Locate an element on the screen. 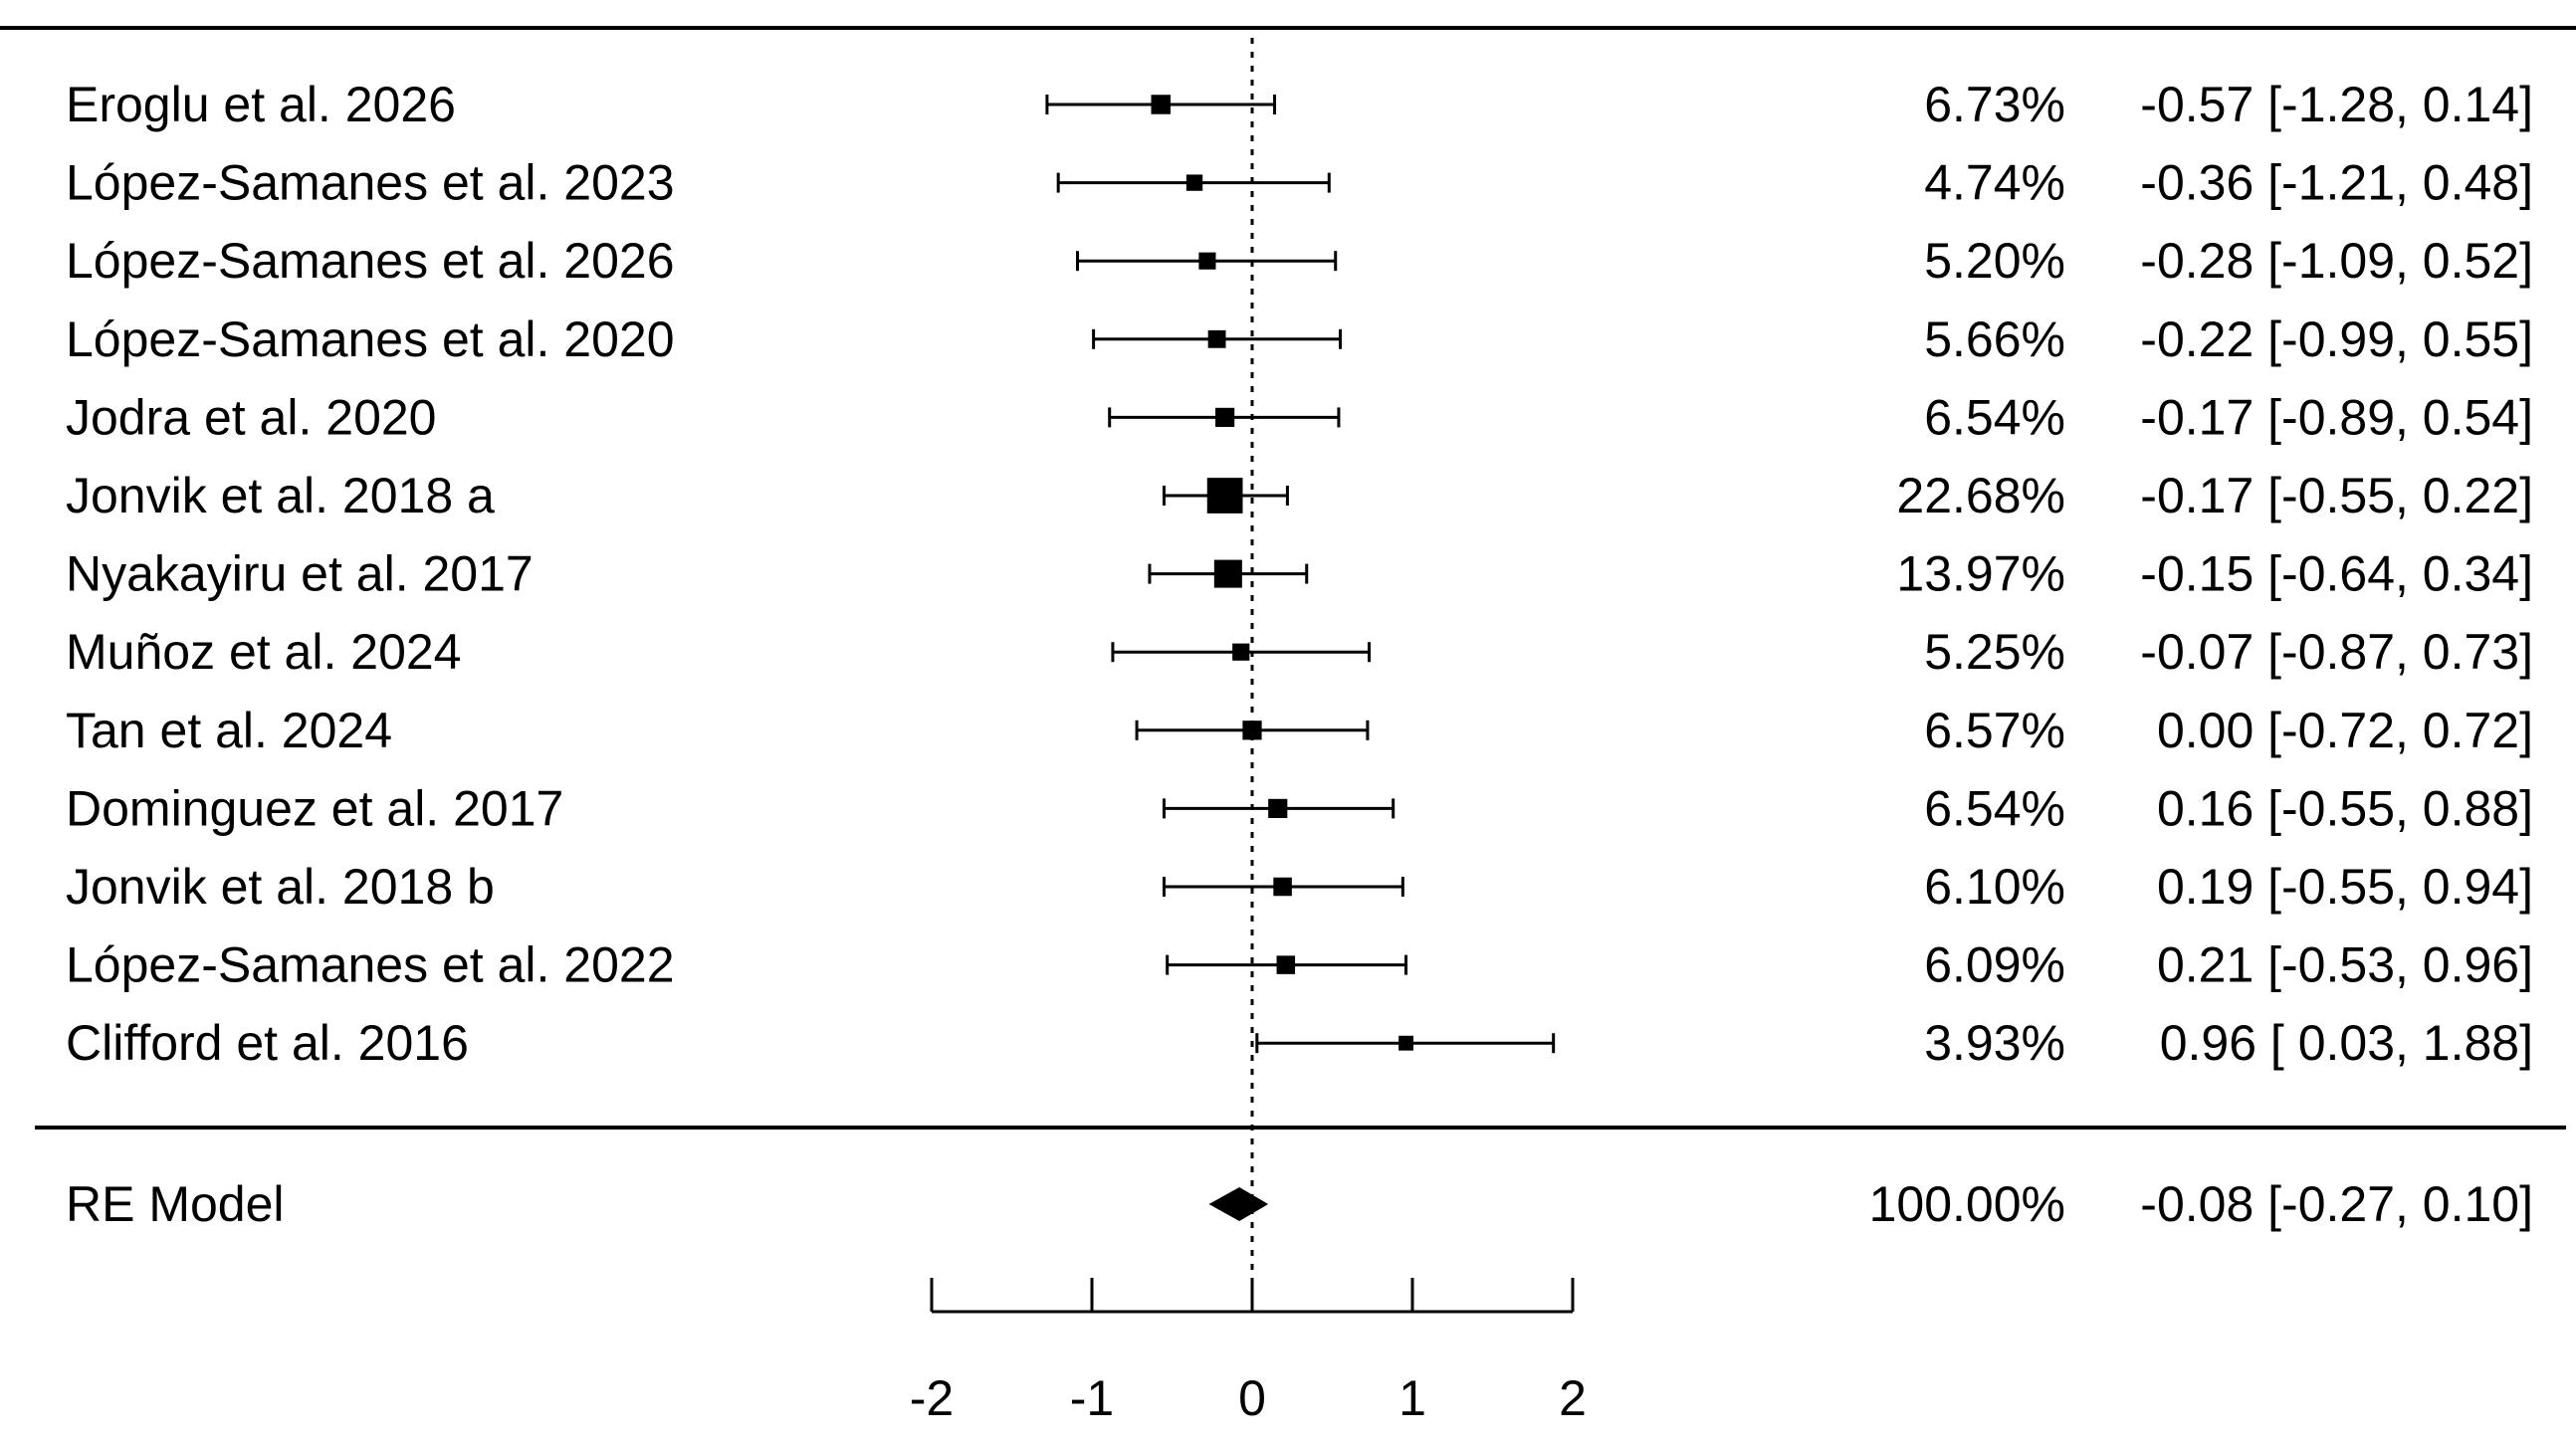 The width and height of the screenshot is (2576, 1443). study-label: Jodra et al. 2020 is located at coordinates (251, 417).